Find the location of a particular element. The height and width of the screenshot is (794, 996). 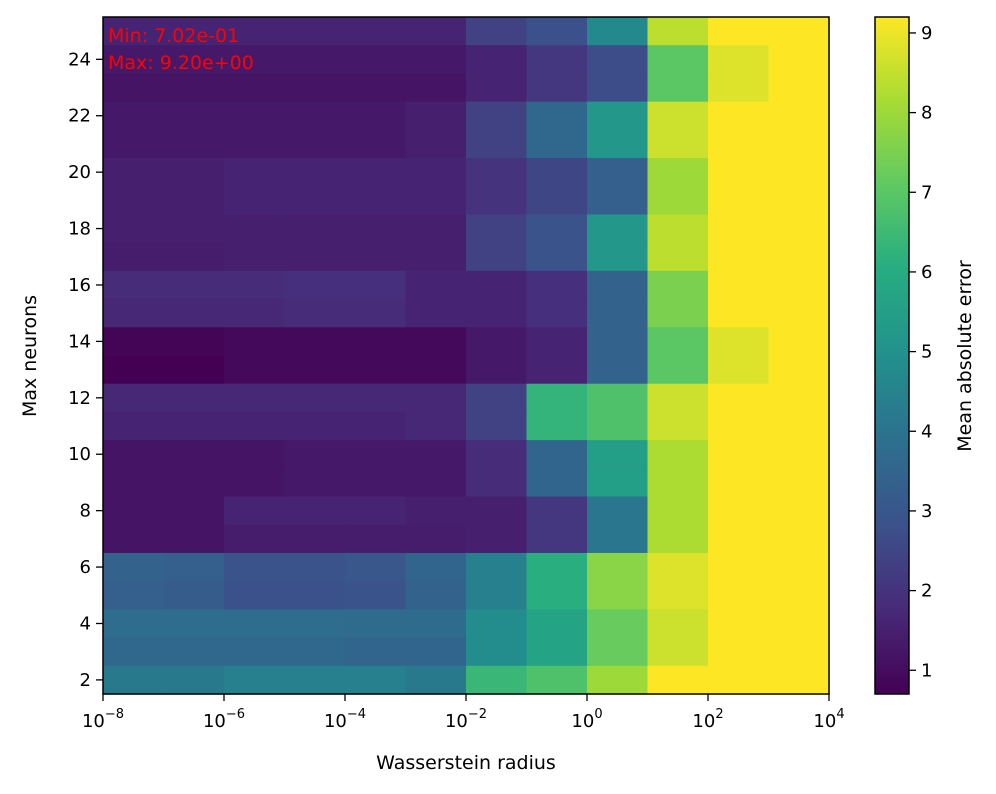

min-annotation: Min: 7.02e-01 is located at coordinates (173, 36).